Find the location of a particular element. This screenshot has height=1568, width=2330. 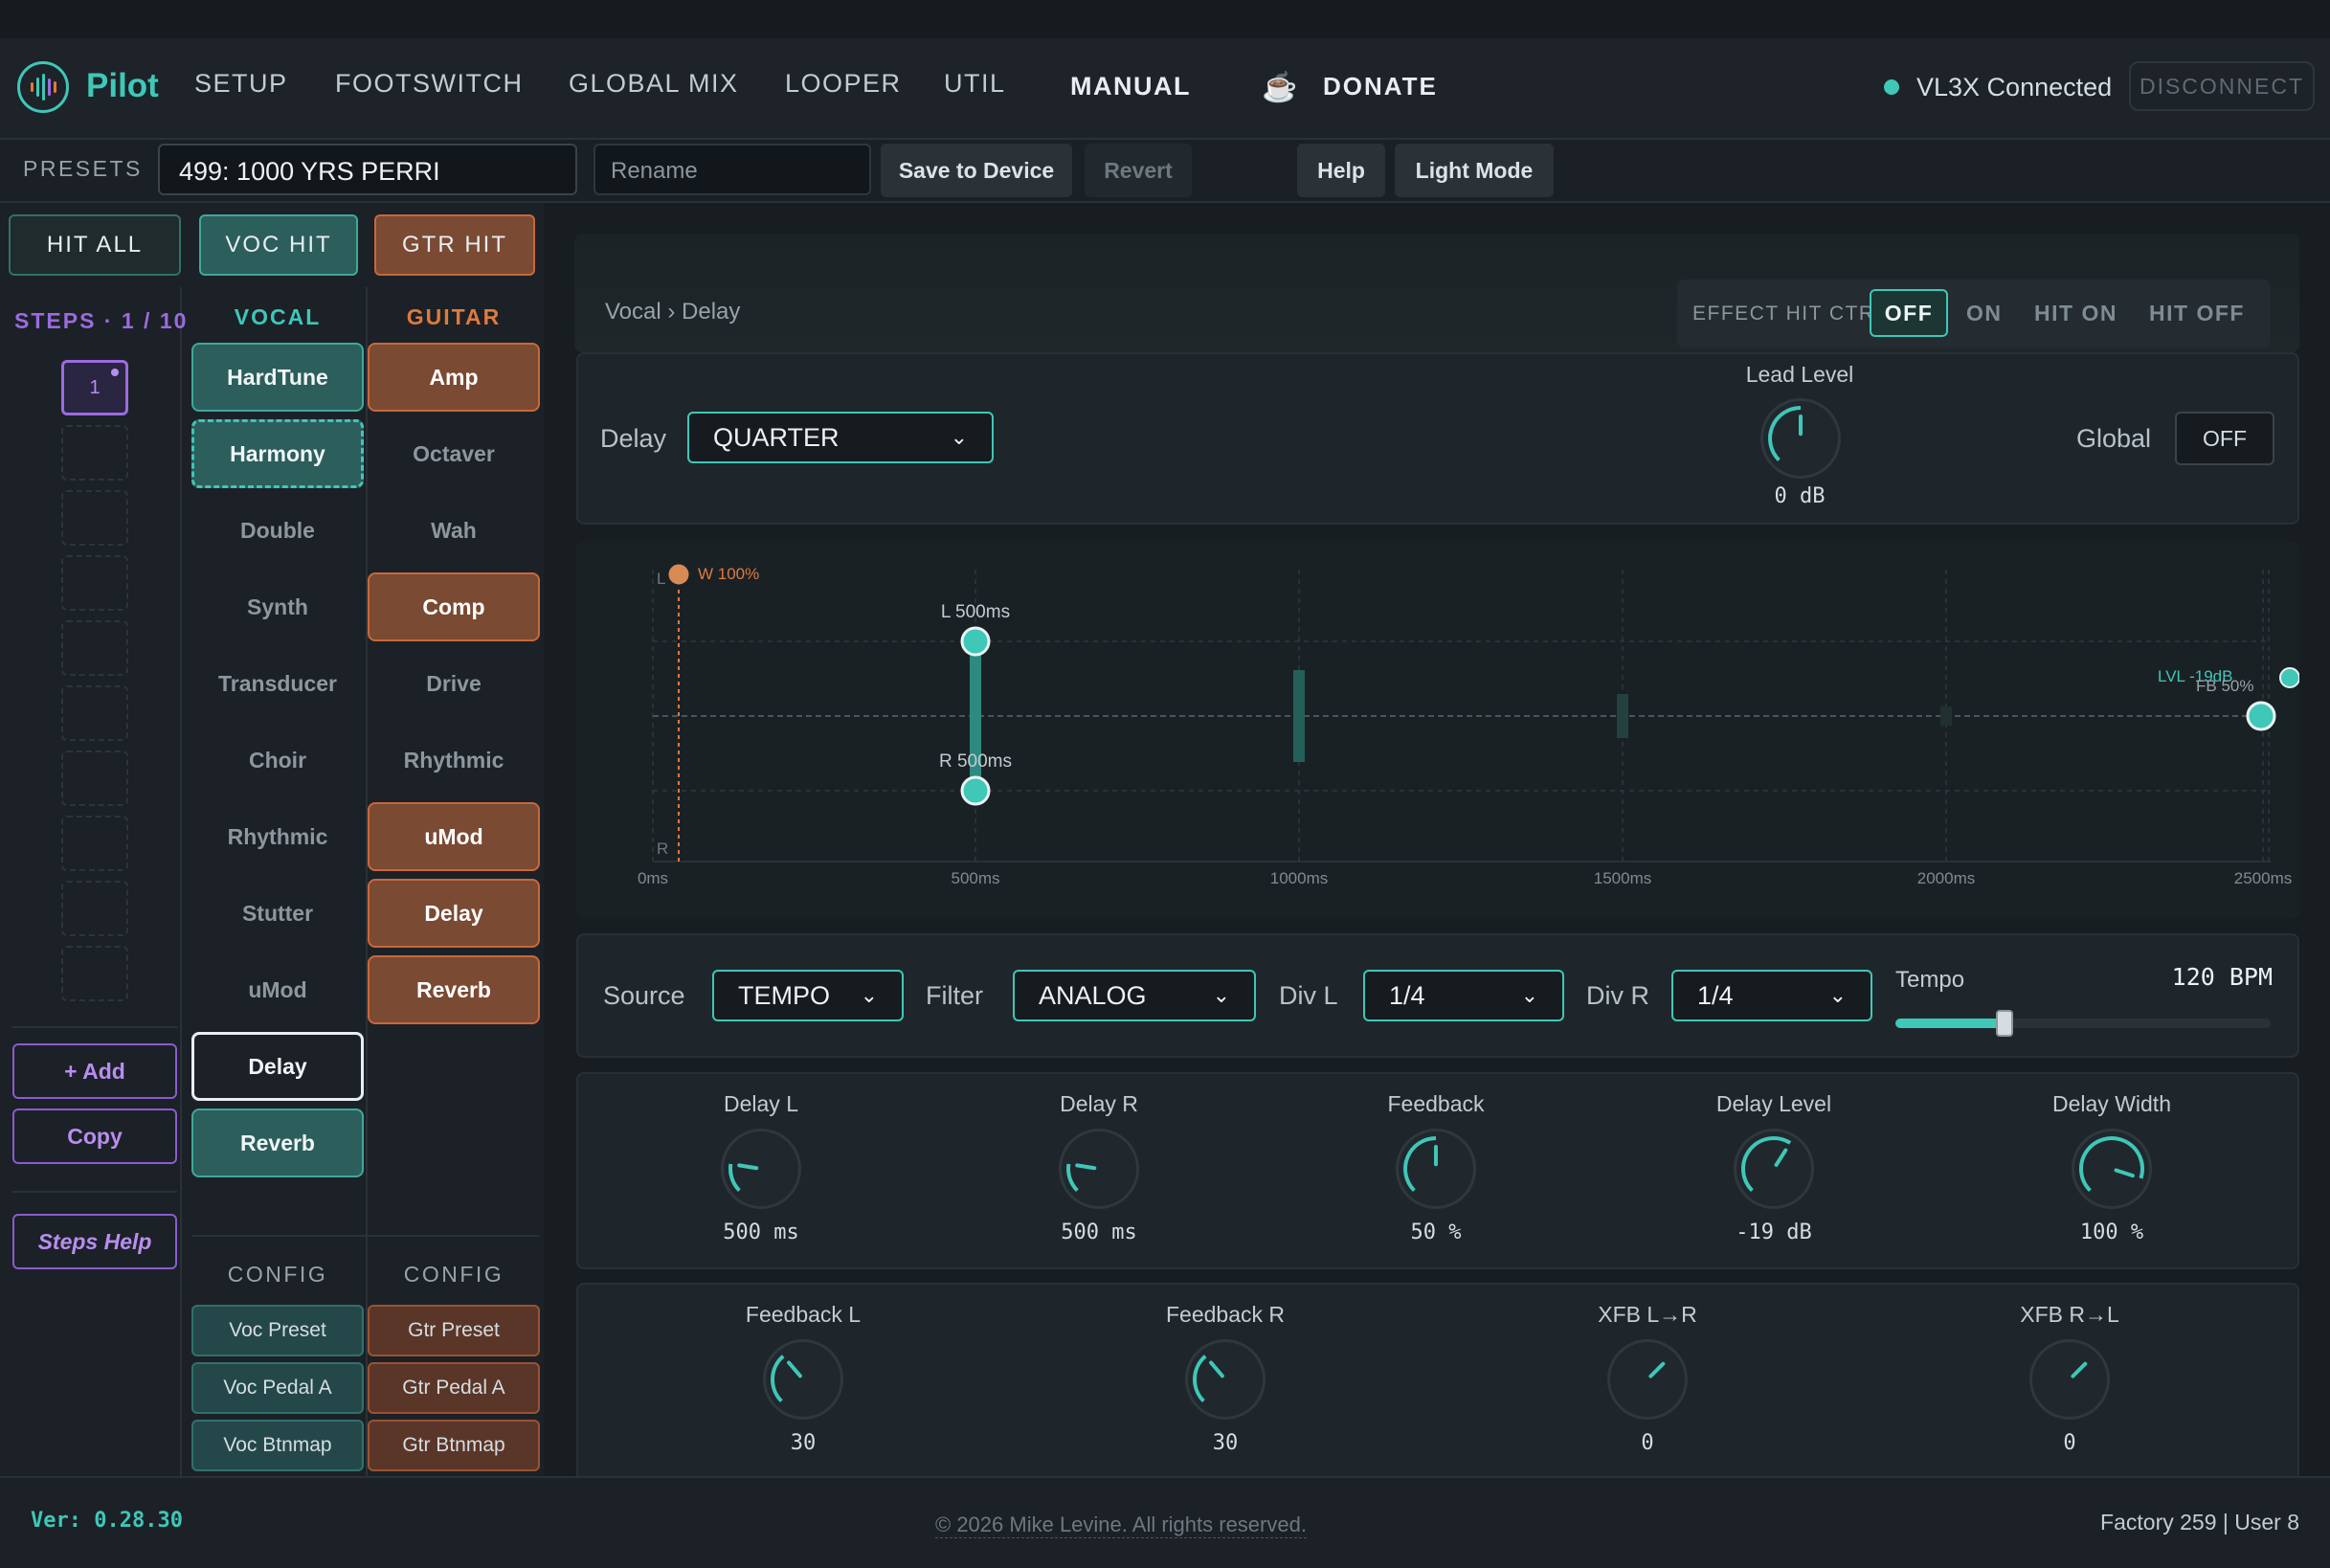

disconnect-button: DISCONNECT is located at coordinates (2222, 86).